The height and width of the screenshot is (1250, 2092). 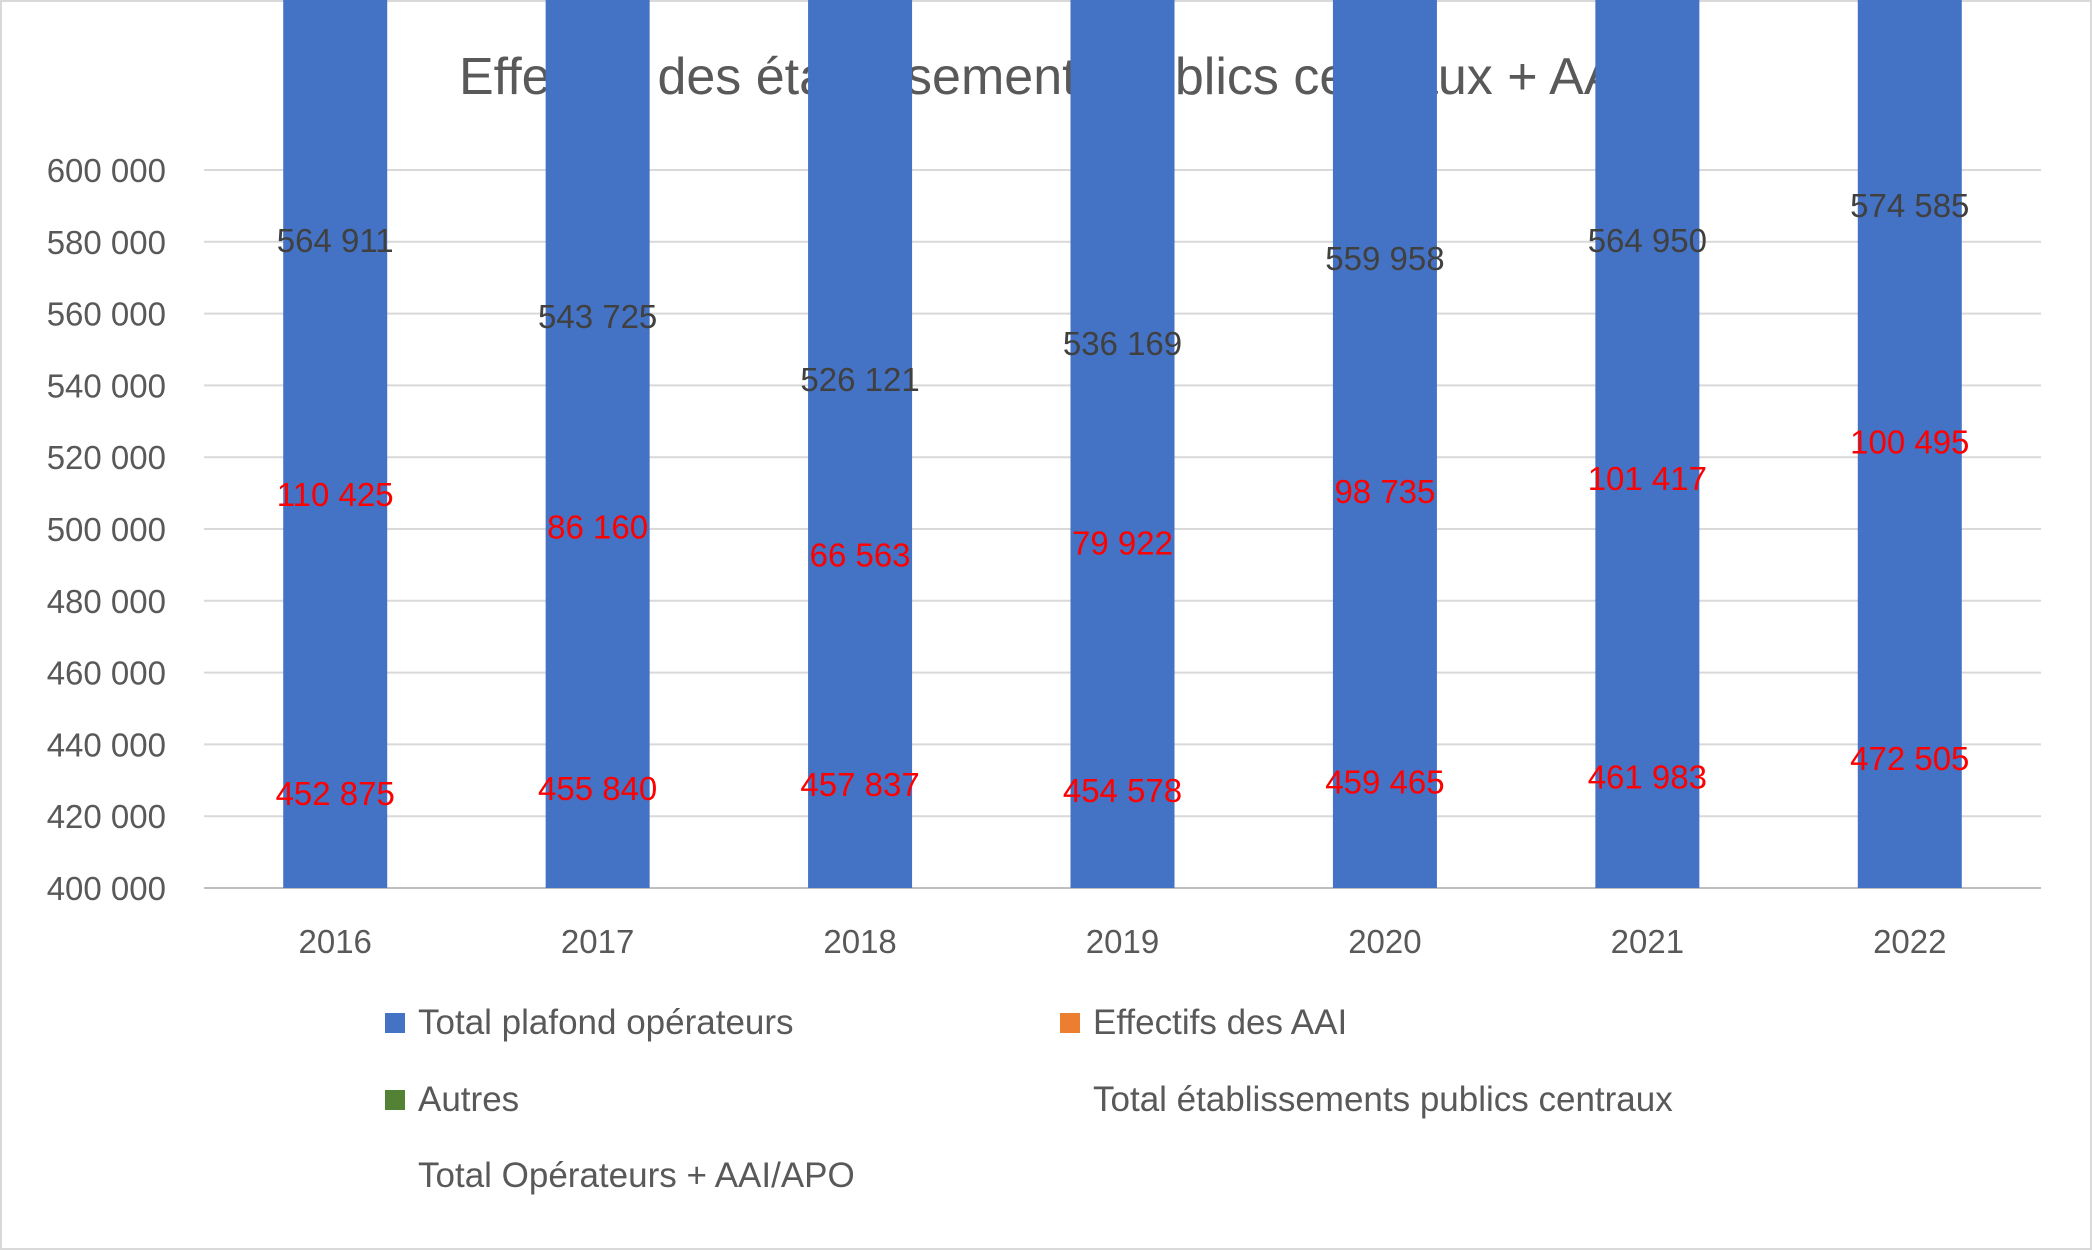 I want to click on data-label-total: 564 950, so click(x=1647, y=240).